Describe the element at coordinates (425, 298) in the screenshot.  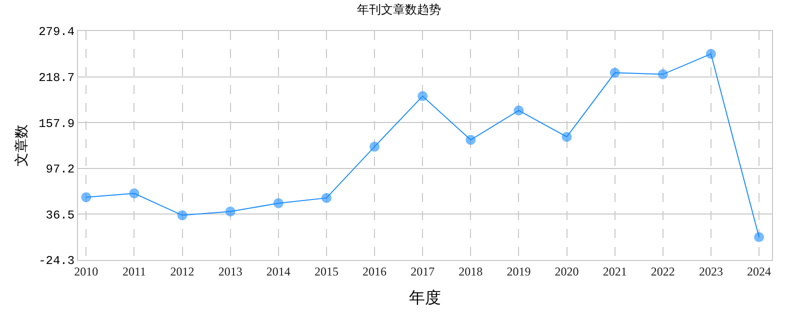
I see `x-axis-title: 年度` at that location.